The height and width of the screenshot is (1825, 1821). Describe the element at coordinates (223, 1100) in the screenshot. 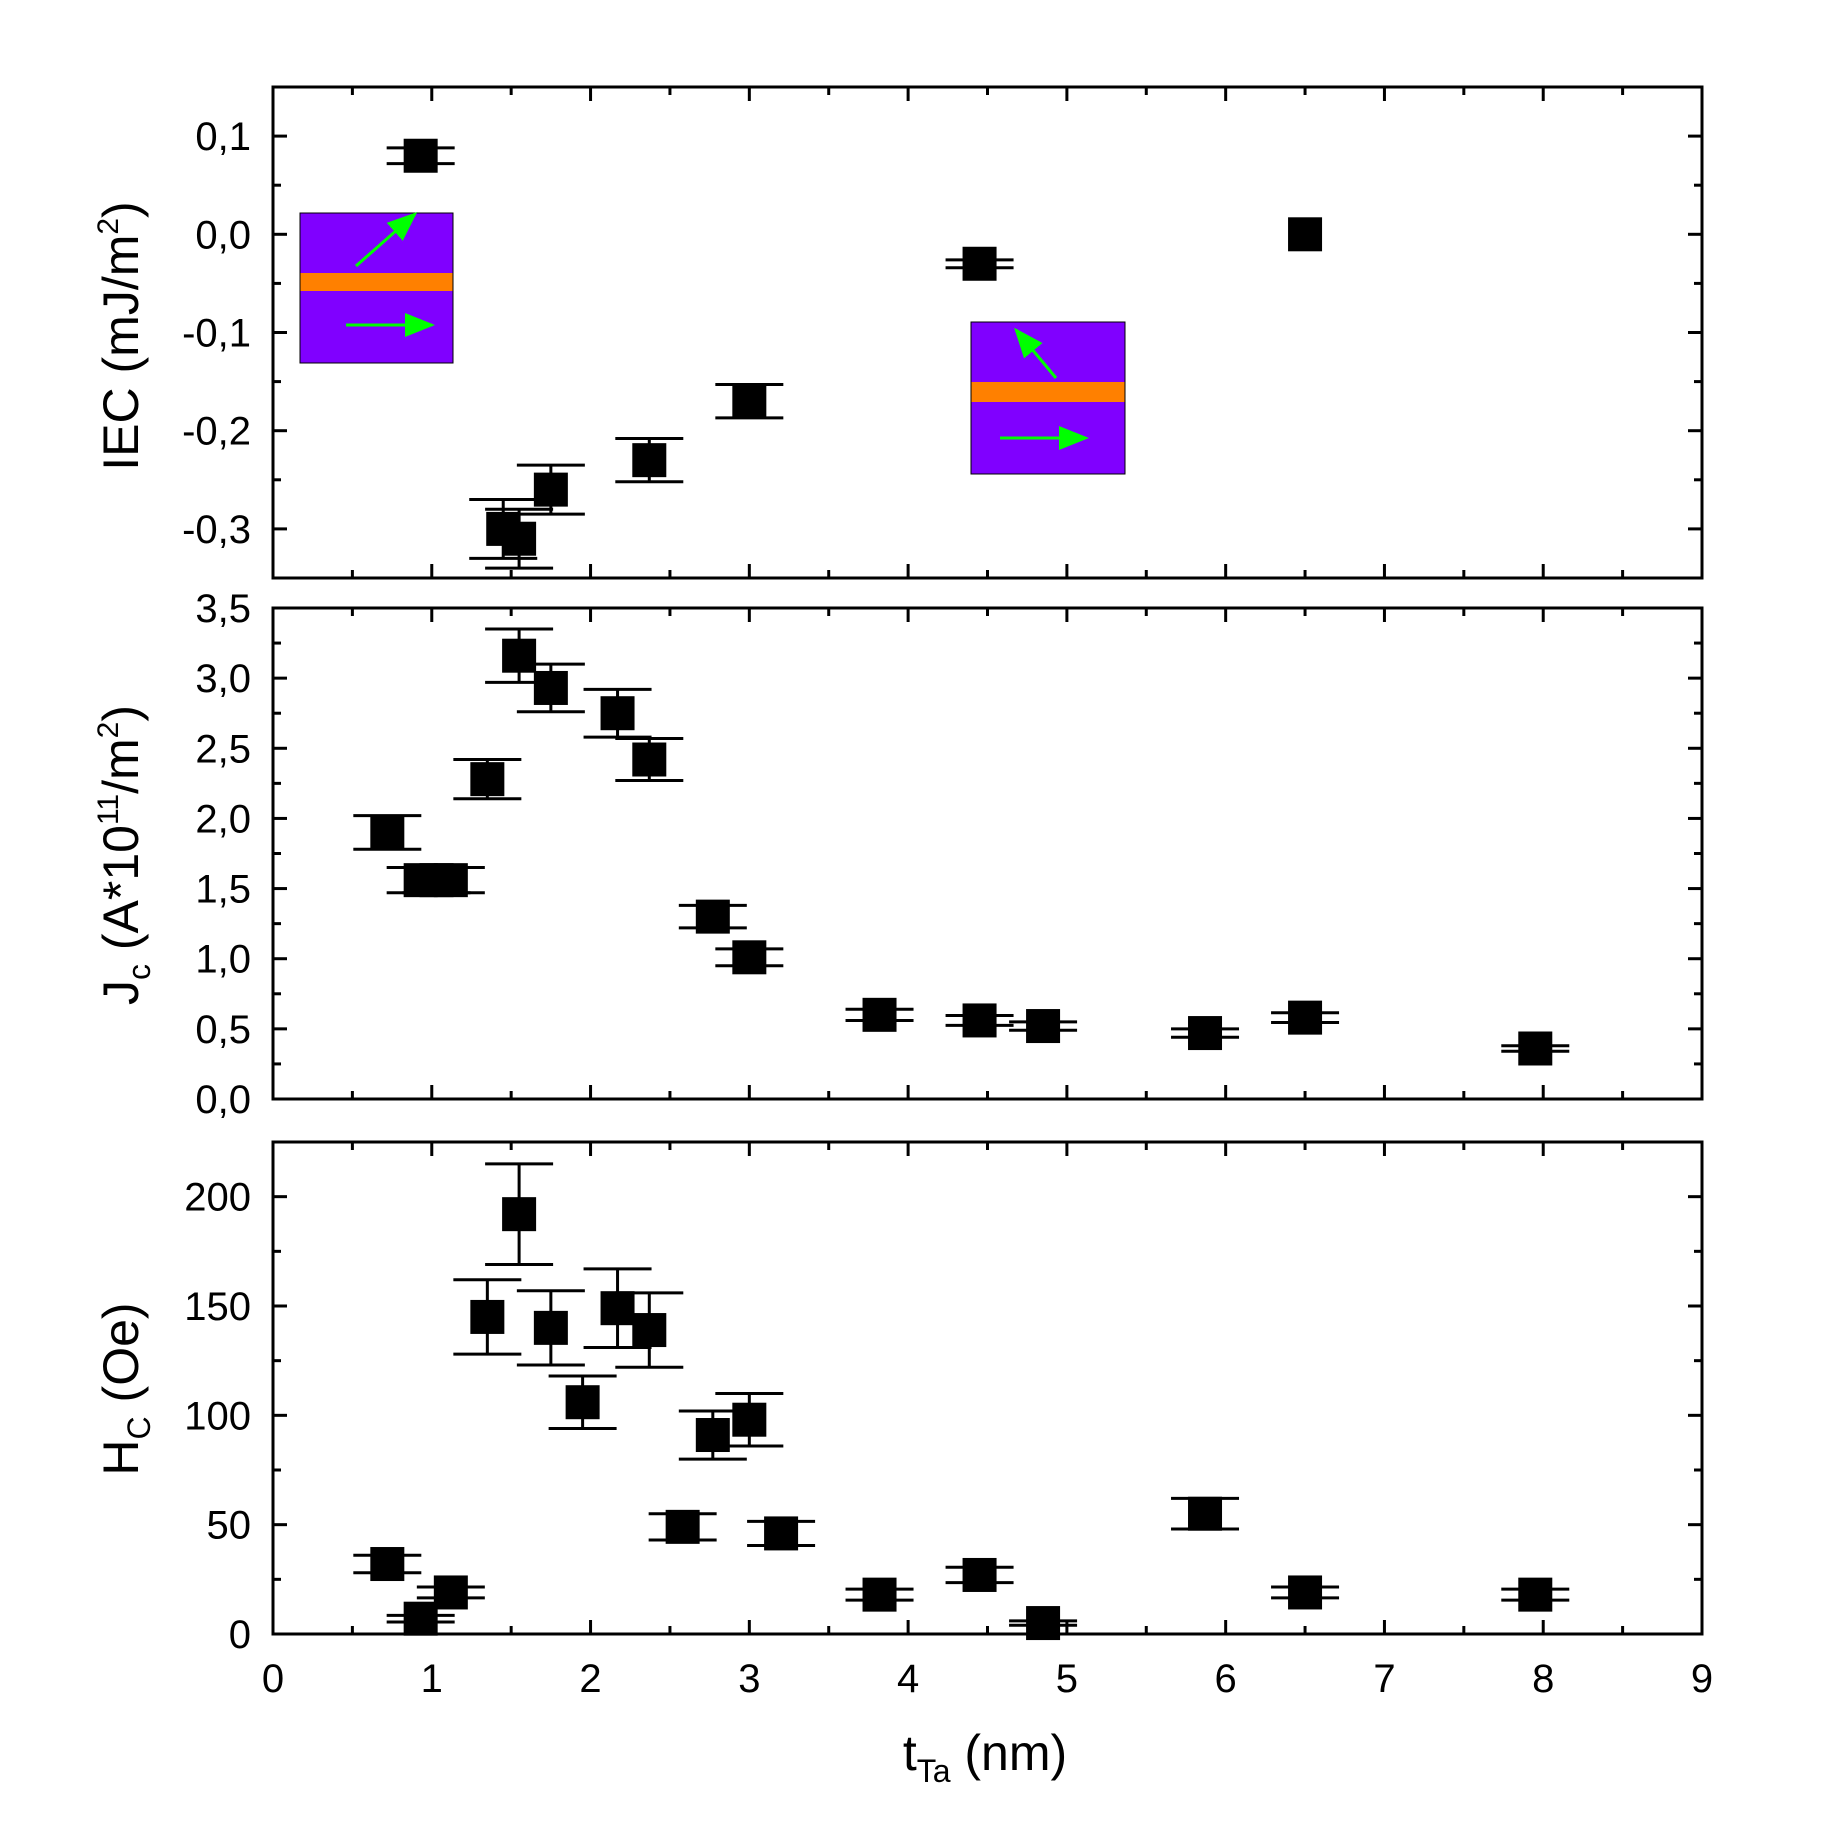

I see `jc-ytick-label: 0,0` at that location.